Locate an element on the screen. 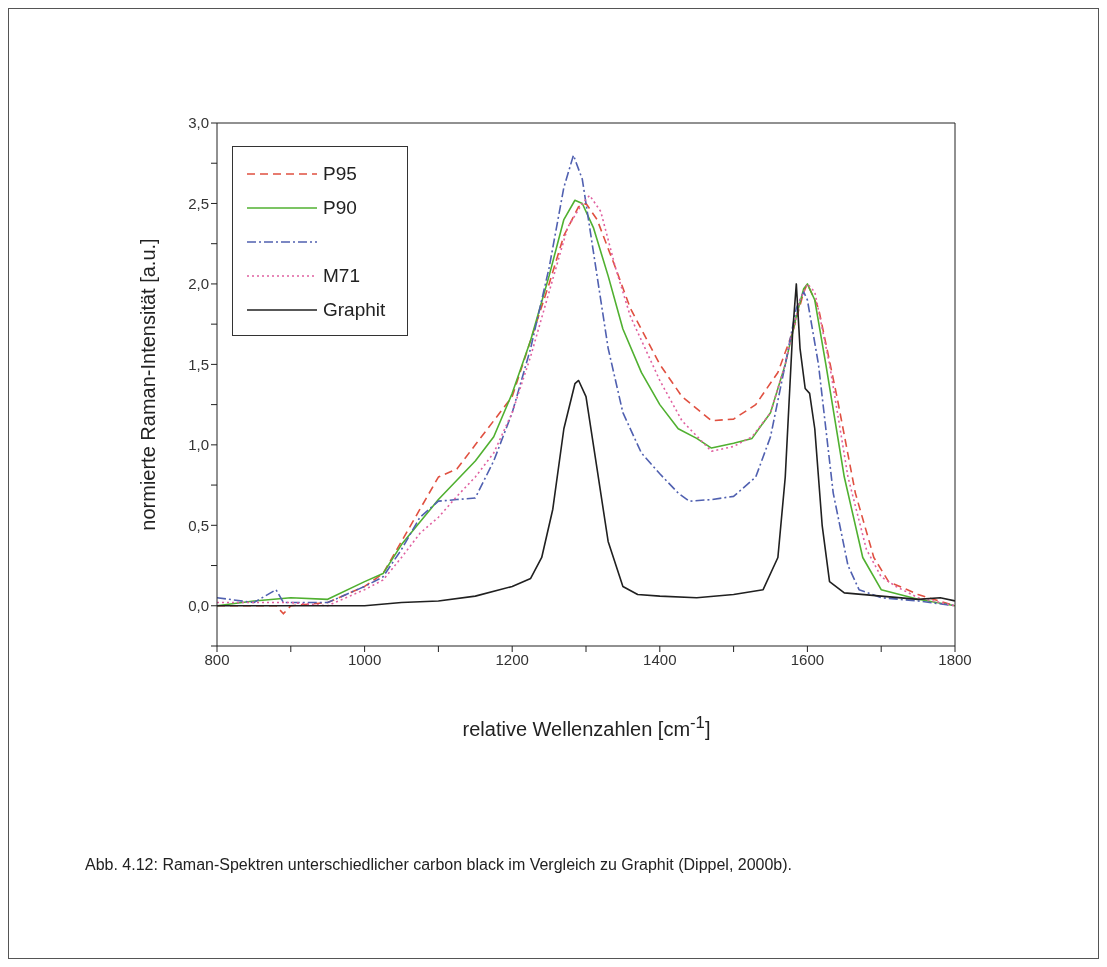 The height and width of the screenshot is (967, 1107). x-tick-label: 1600 is located at coordinates (807, 659).